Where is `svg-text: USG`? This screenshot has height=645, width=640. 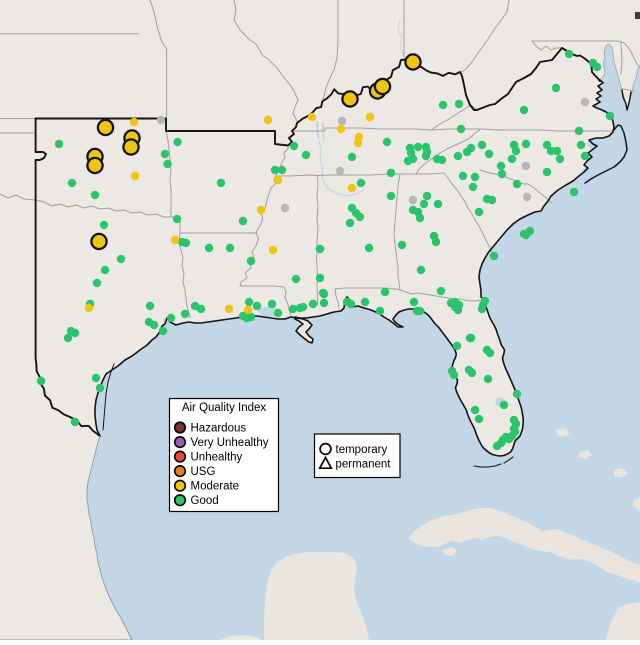 svg-text: USG is located at coordinates (203, 472).